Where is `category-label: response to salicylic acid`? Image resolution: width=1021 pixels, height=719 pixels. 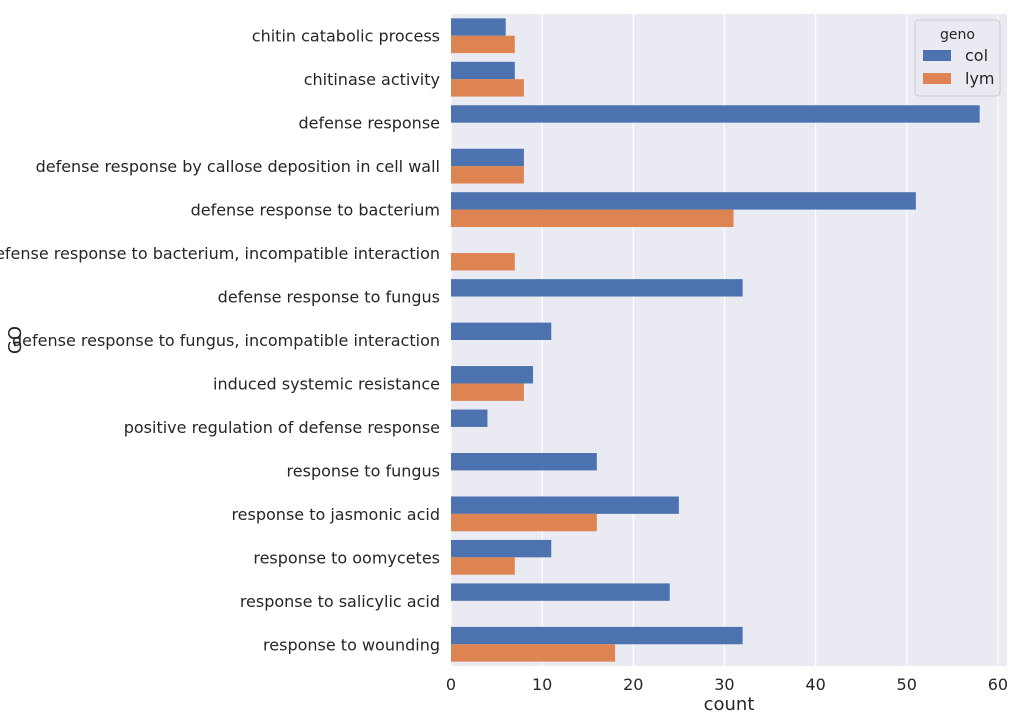 category-label: response to salicylic acid is located at coordinates (340, 601).